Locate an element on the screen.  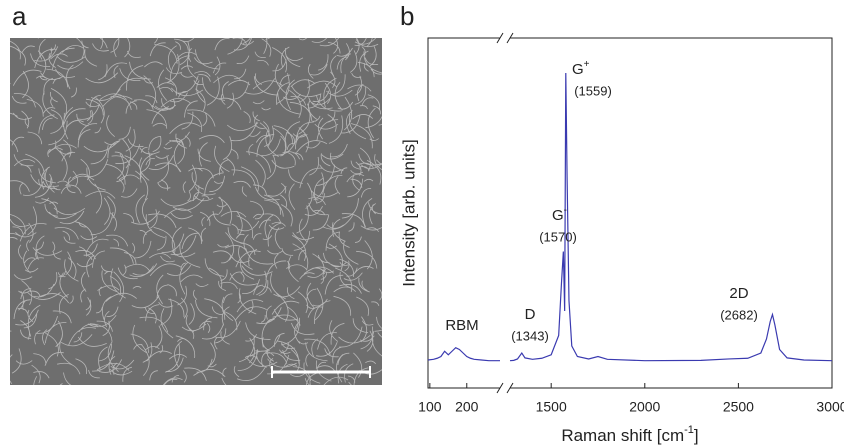
panel-label: a is located at coordinates (19, 16).